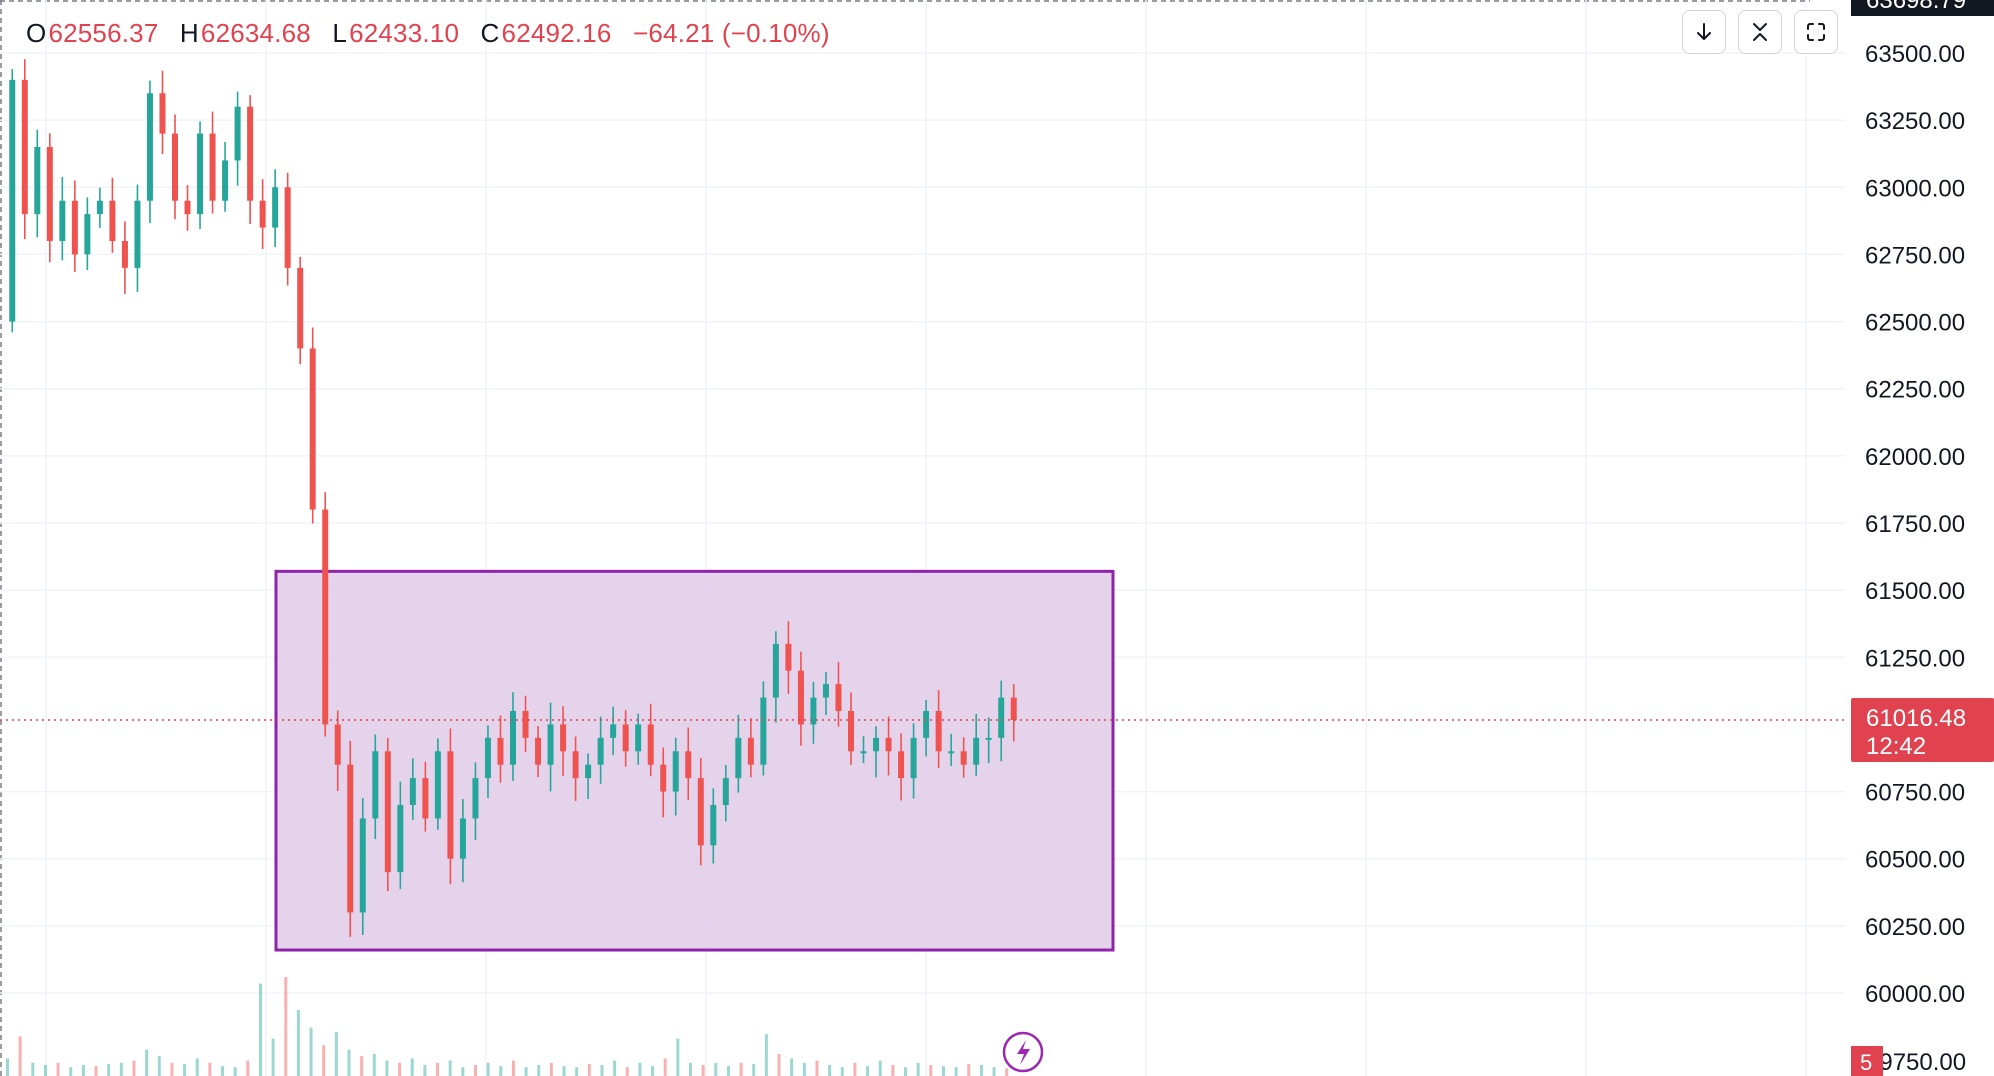 The image size is (1994, 1076). Describe the element at coordinates (1915, 188) in the screenshot. I see `price-tick-label: 63000.00` at that location.